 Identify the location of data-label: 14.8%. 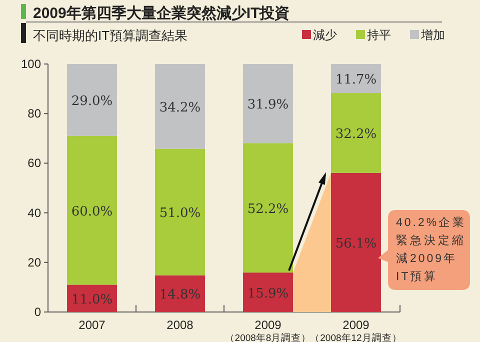
(180, 295).